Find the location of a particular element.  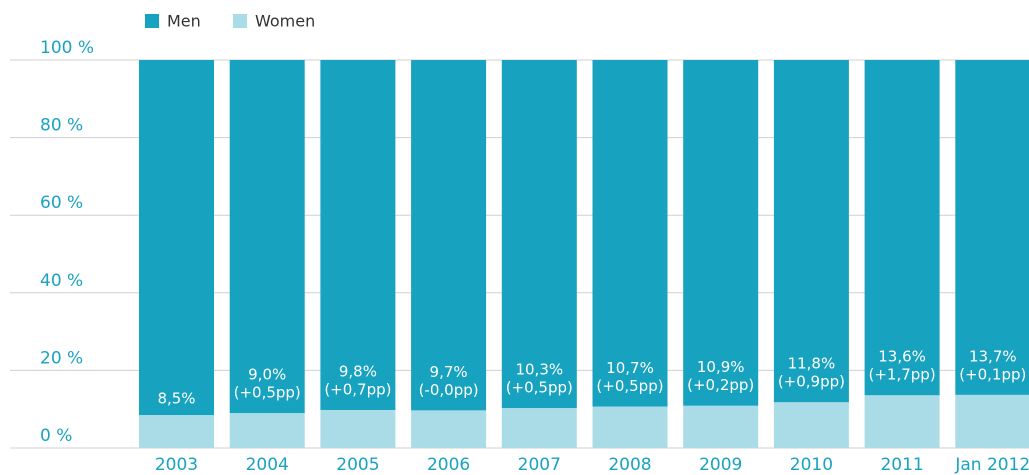

y-tick-label: 20 % is located at coordinates (61, 358).